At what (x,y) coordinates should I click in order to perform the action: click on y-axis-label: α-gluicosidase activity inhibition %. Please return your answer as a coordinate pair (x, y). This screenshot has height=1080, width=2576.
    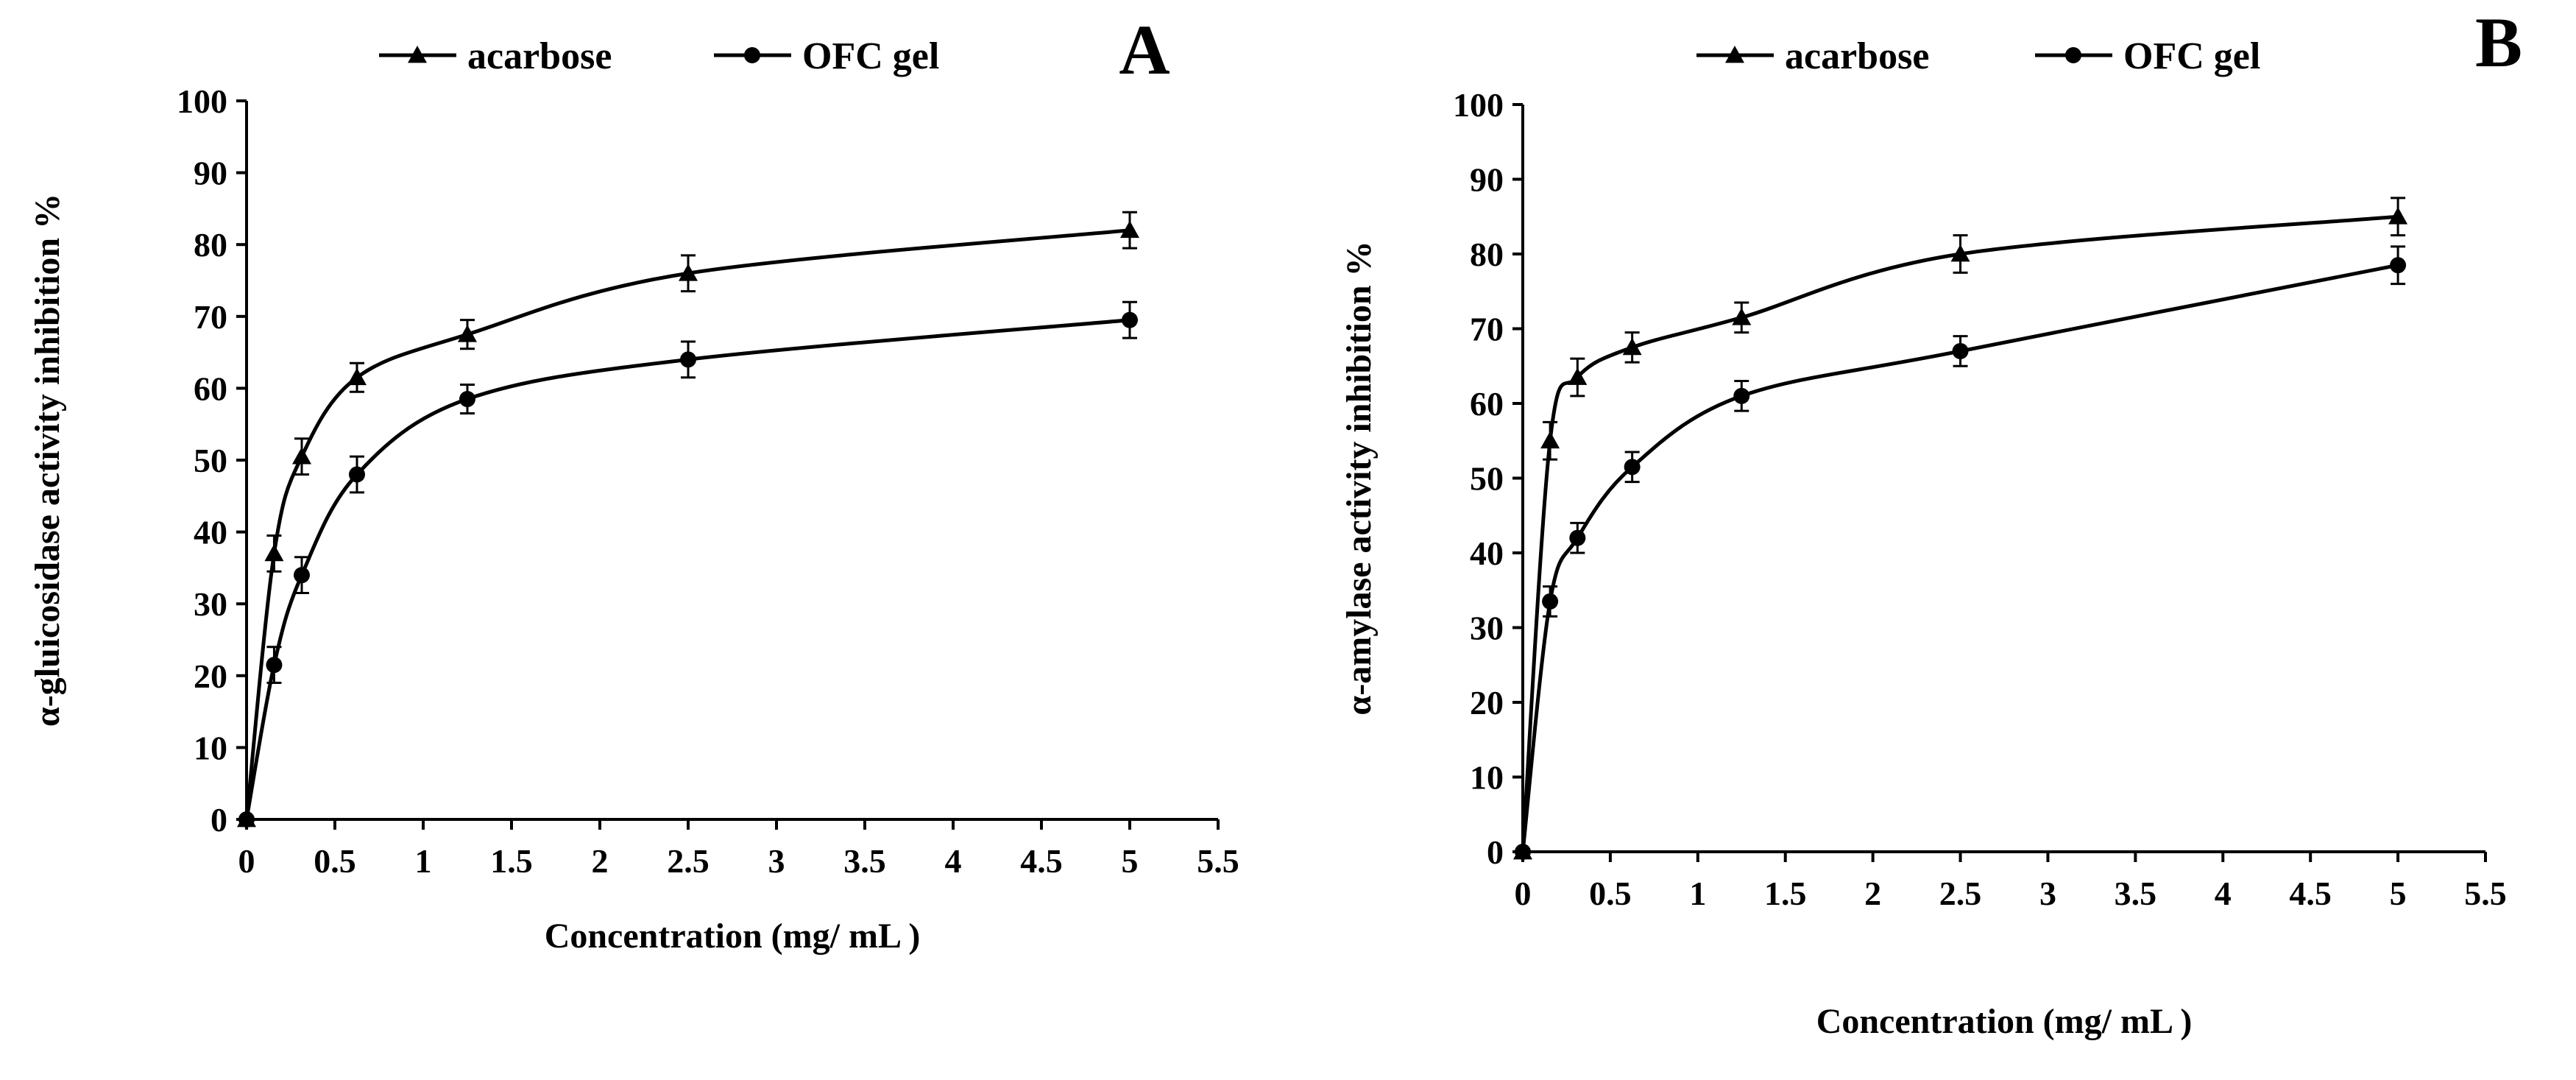
    Looking at the image, I should click on (47, 460).